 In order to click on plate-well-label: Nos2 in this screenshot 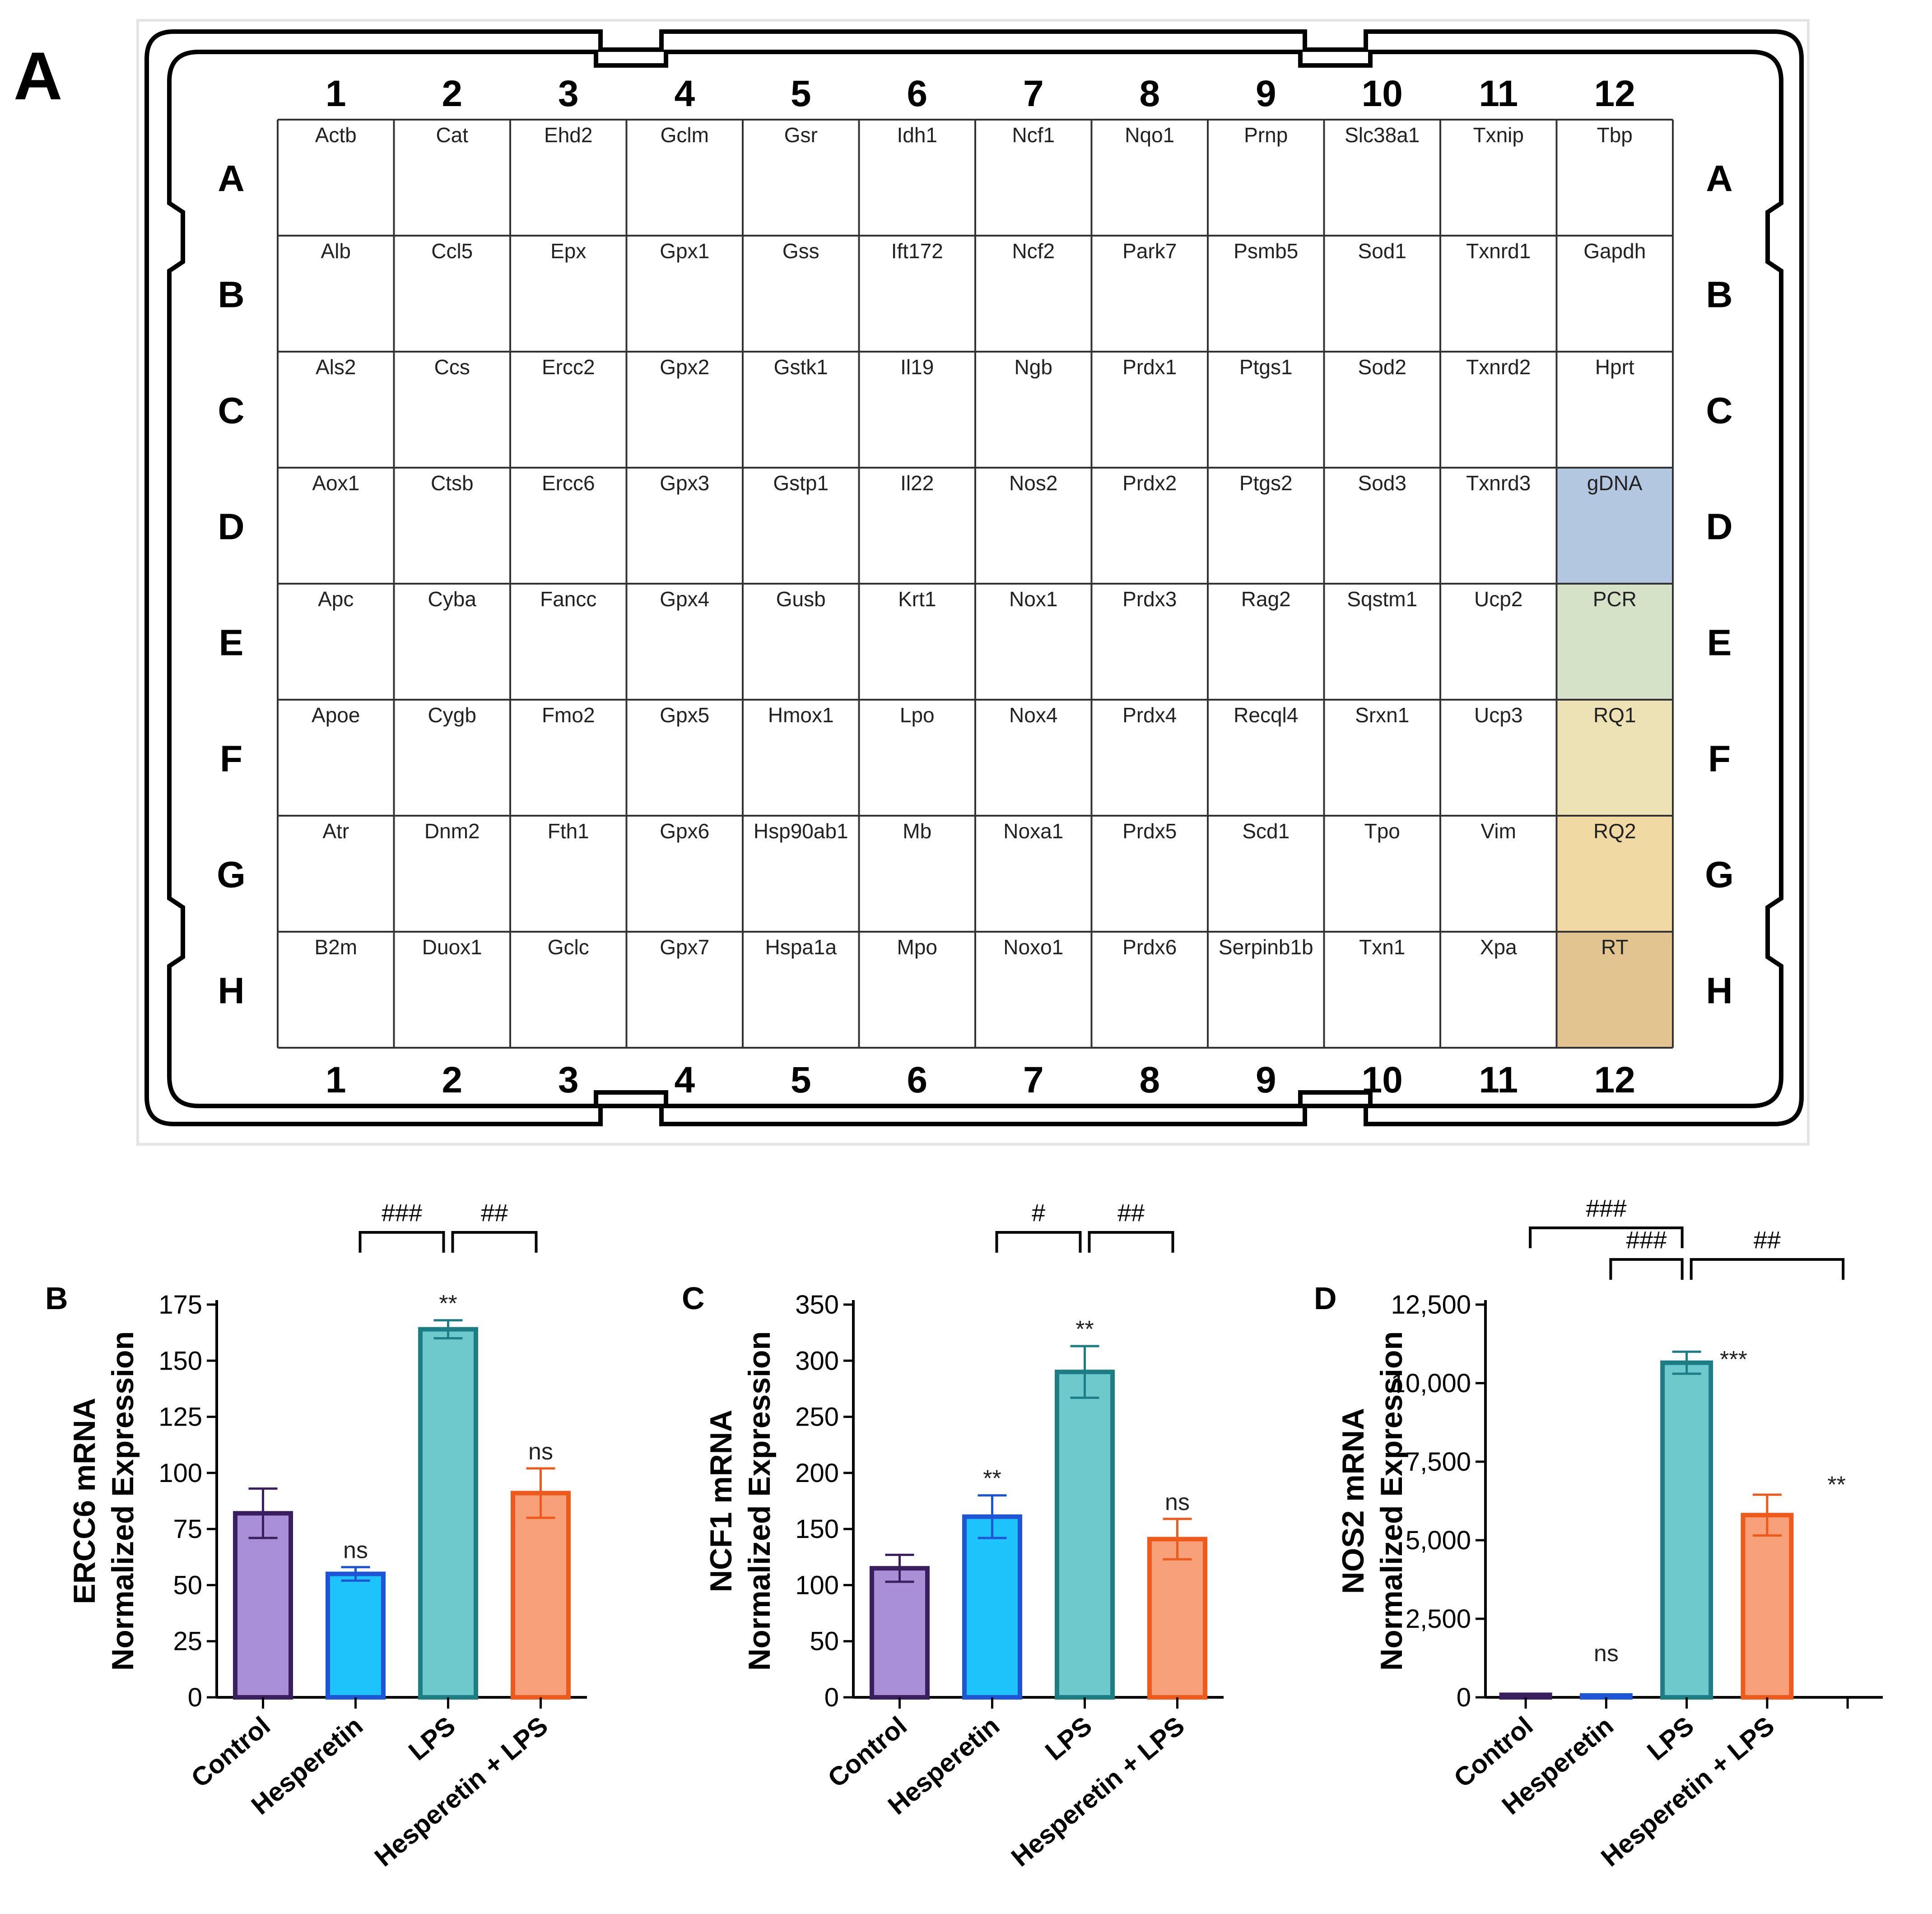, I will do `click(1033, 483)`.